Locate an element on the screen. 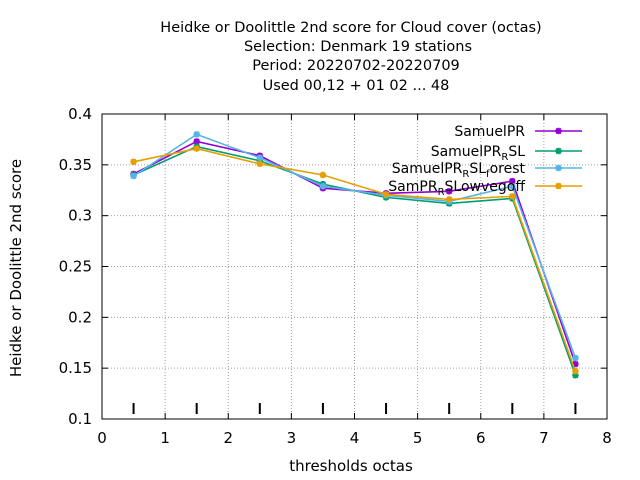 This screenshot has height=480, width=640. x-tick-label: 5 is located at coordinates (418, 438).